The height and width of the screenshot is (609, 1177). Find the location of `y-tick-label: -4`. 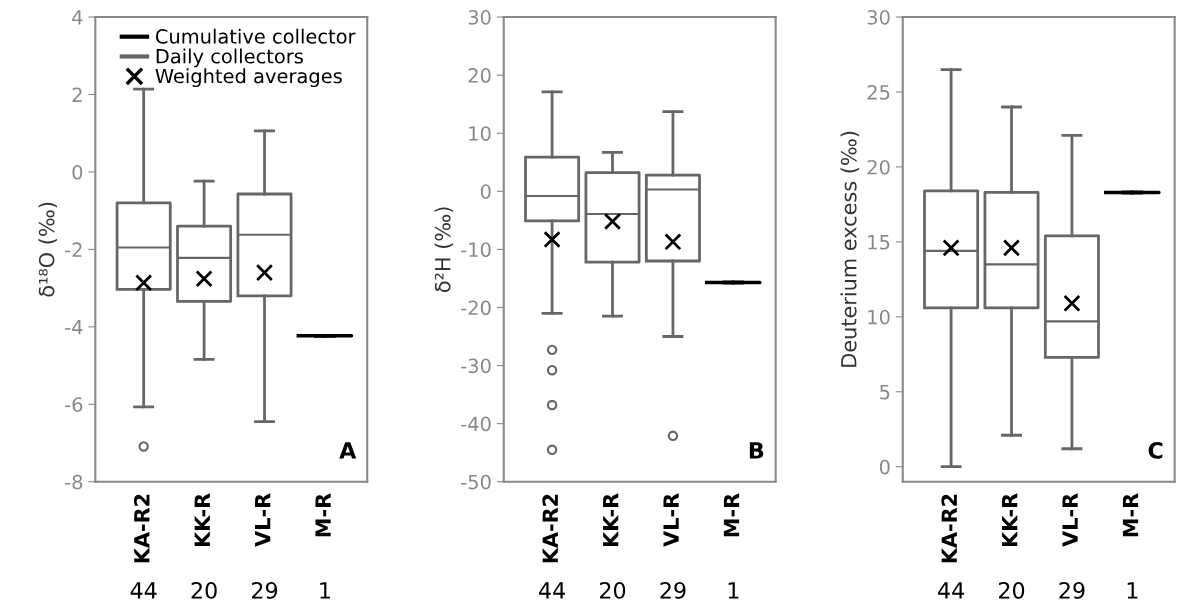

y-tick-label: -4 is located at coordinates (74, 327).